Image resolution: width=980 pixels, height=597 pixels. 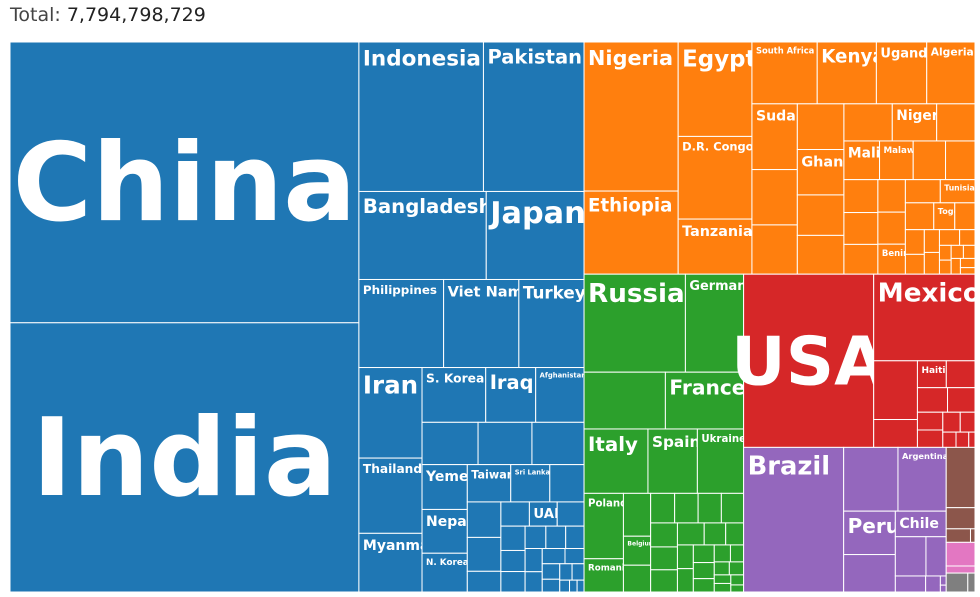 What do you see at coordinates (390, 385) in the screenshot?
I see `country-label: Iran` at bounding box center [390, 385].